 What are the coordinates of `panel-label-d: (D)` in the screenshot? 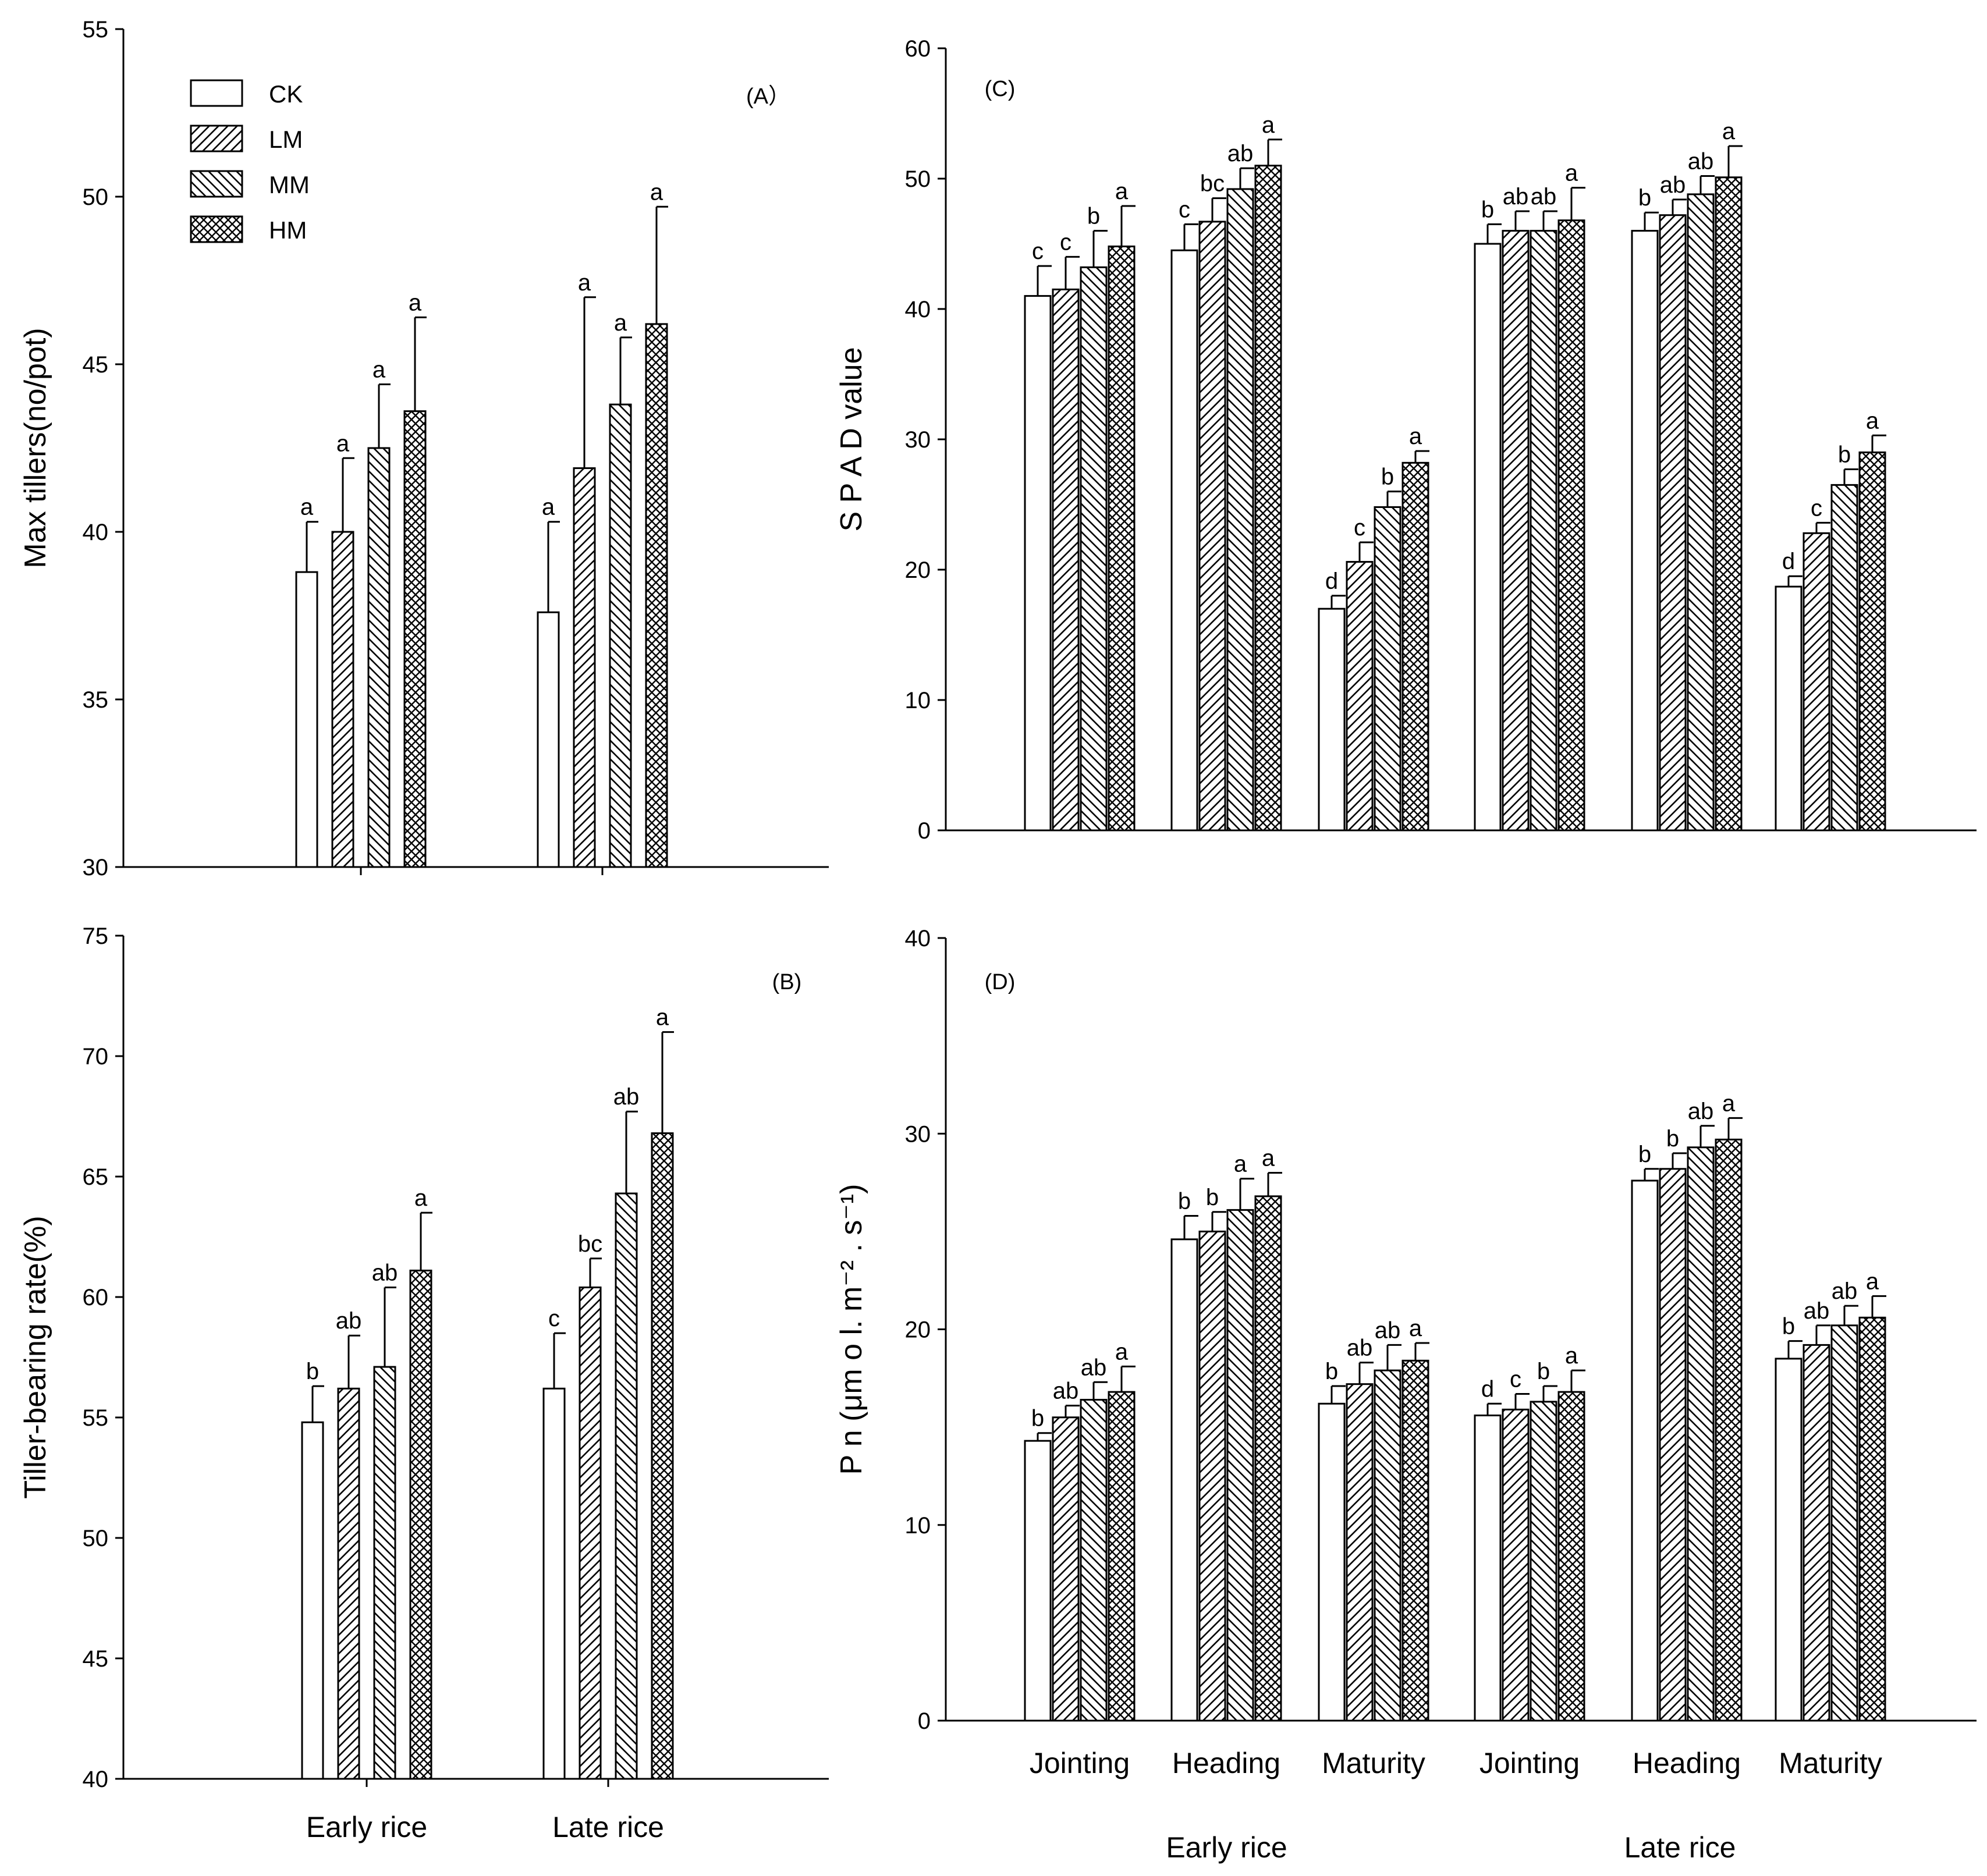 It's located at (1000, 982).